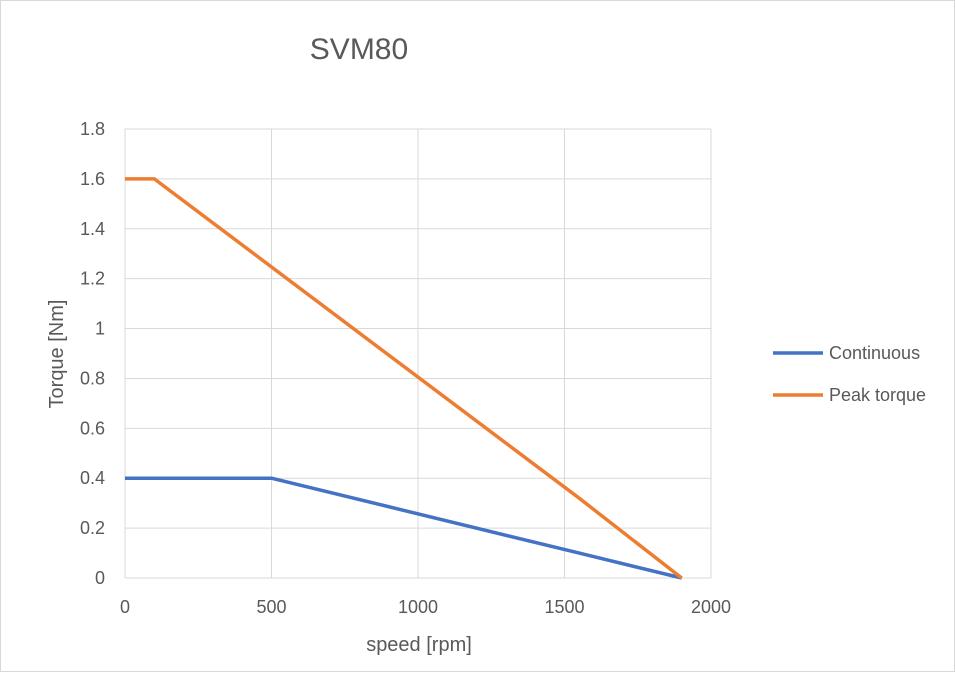  I want to click on y-axis-label: Torque [Nm], so click(57, 354).